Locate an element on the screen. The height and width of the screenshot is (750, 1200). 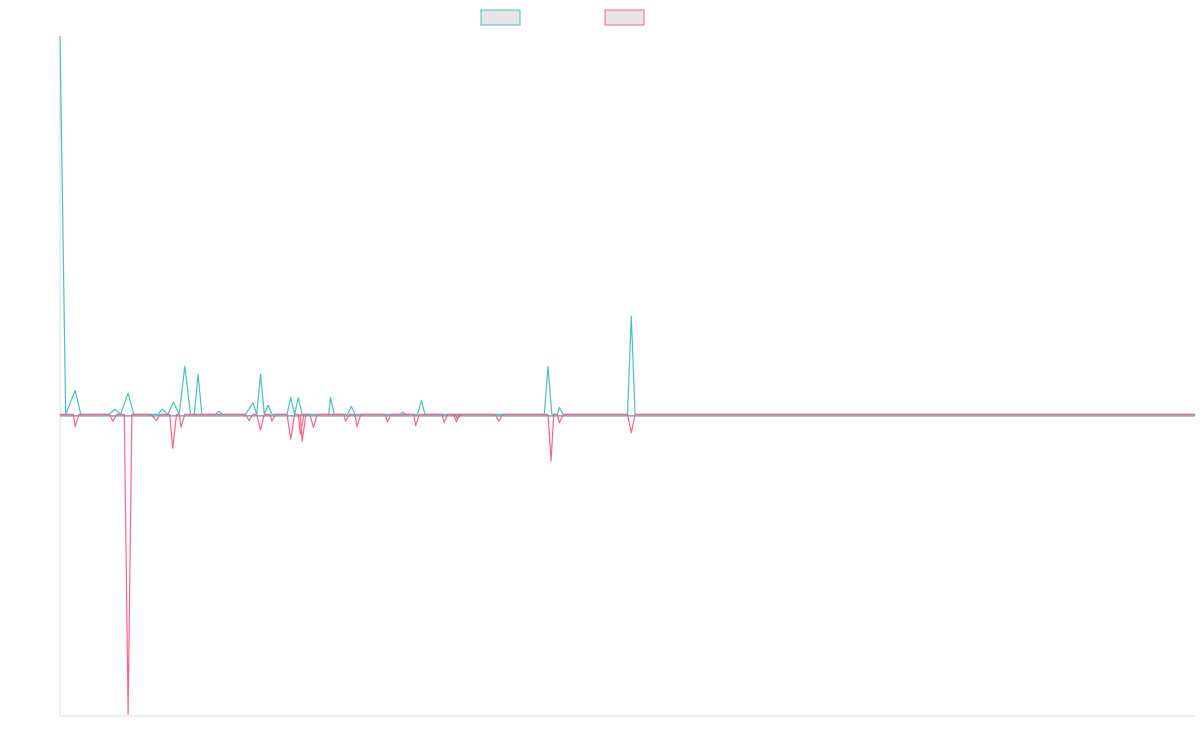
legend is located at coordinates (562, 17).